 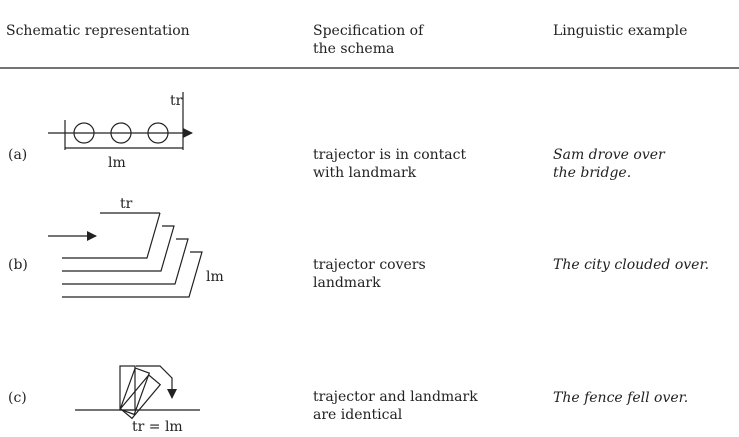 I want to click on diagram-c, so click(x=137, y=392).